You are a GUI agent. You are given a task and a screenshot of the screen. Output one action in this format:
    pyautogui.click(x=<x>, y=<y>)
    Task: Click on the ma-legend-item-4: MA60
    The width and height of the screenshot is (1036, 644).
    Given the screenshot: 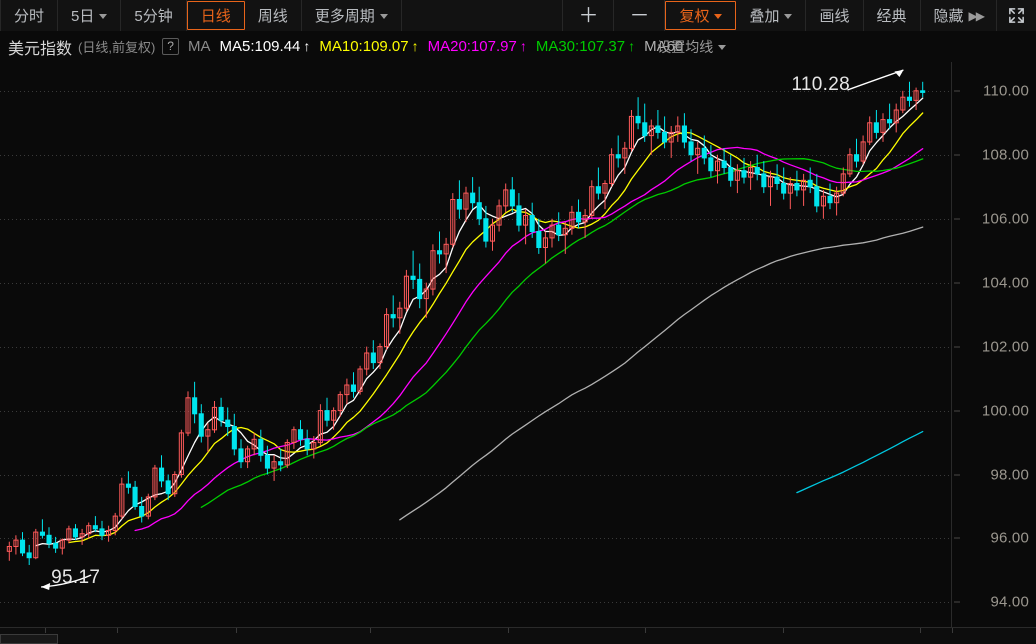 What is the action you would take?
    pyautogui.click(x=663, y=46)
    